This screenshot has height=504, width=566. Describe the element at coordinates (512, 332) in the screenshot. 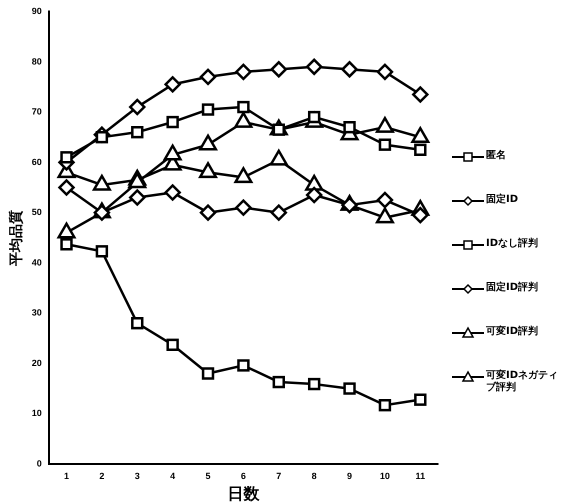

I see `legend-label: 可変ID評判` at that location.